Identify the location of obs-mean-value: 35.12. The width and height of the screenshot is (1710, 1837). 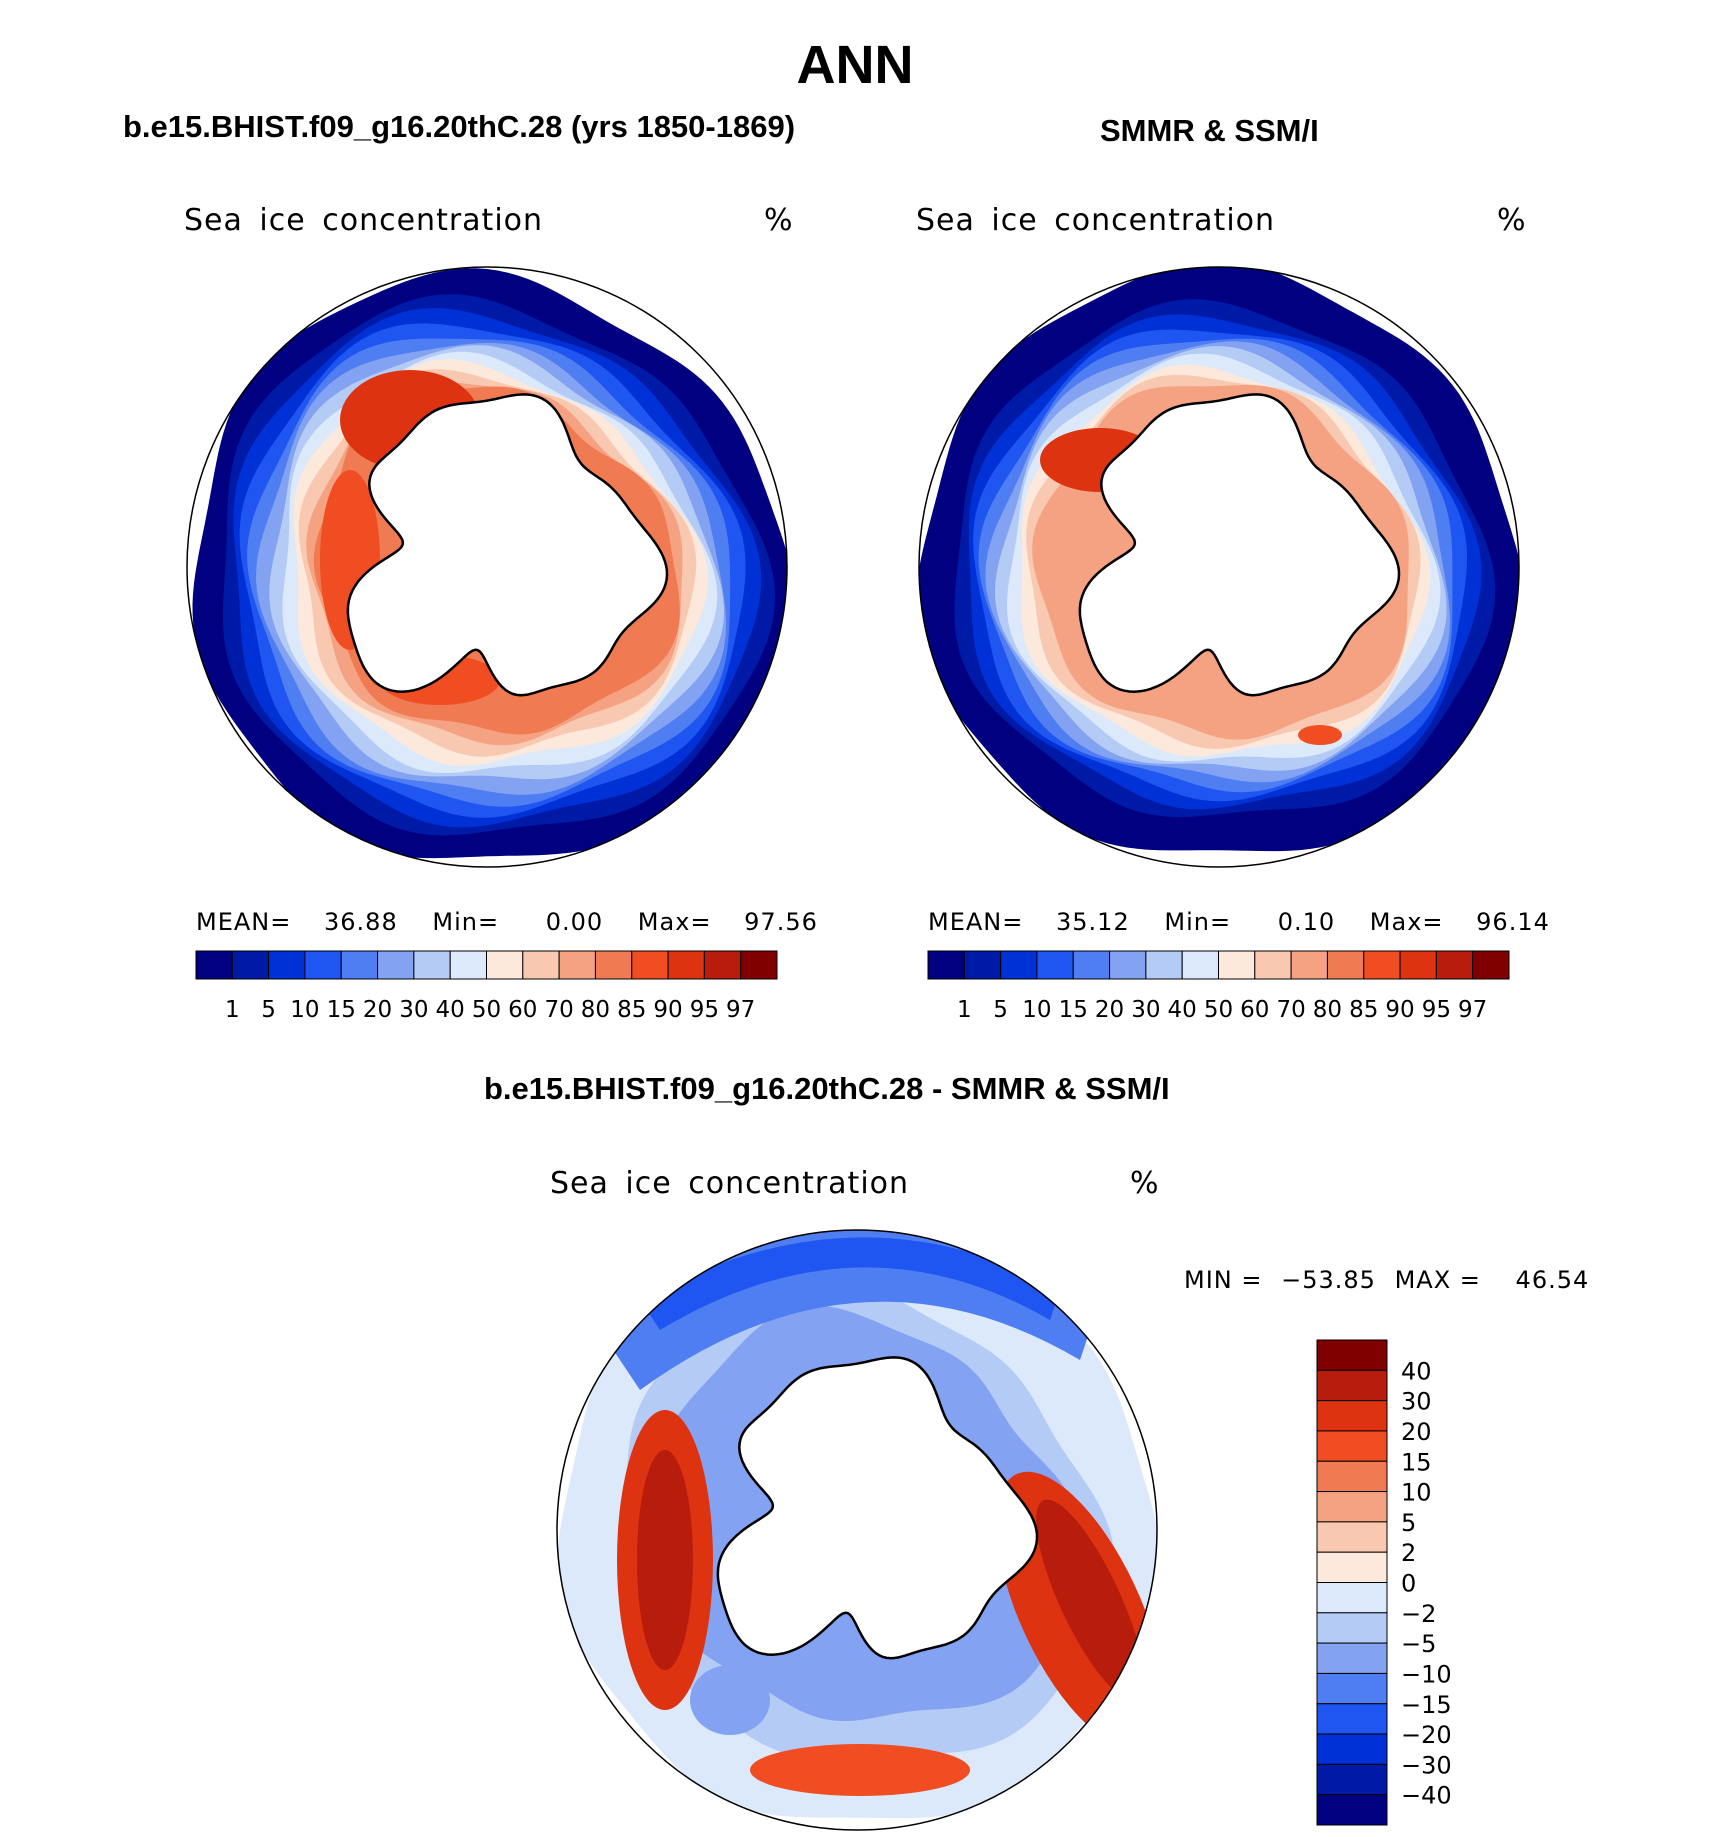
(1093, 922).